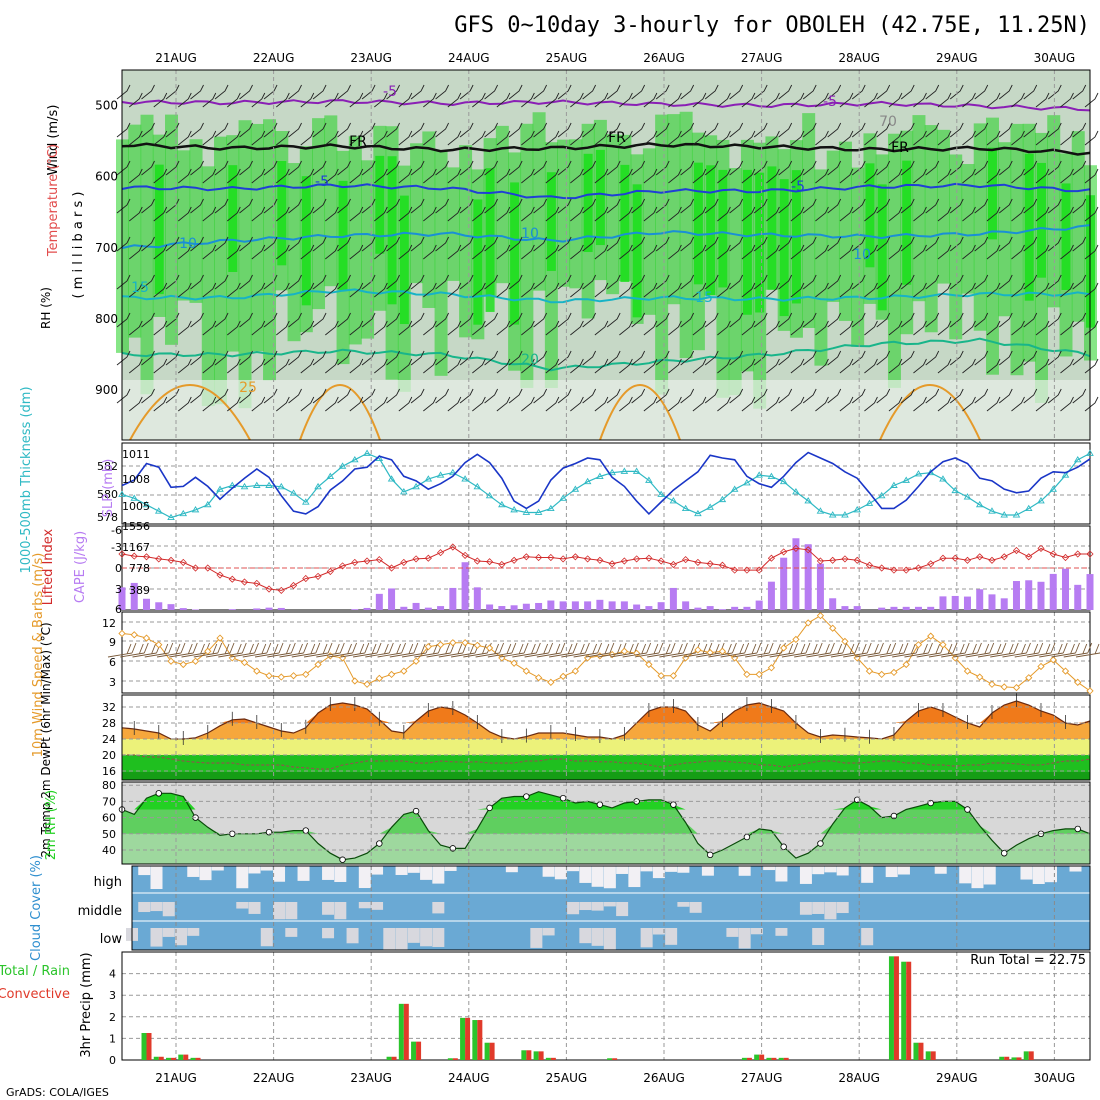 The image size is (1100, 1100). I want to click on isotherm-25-loop, so click(190, 412).